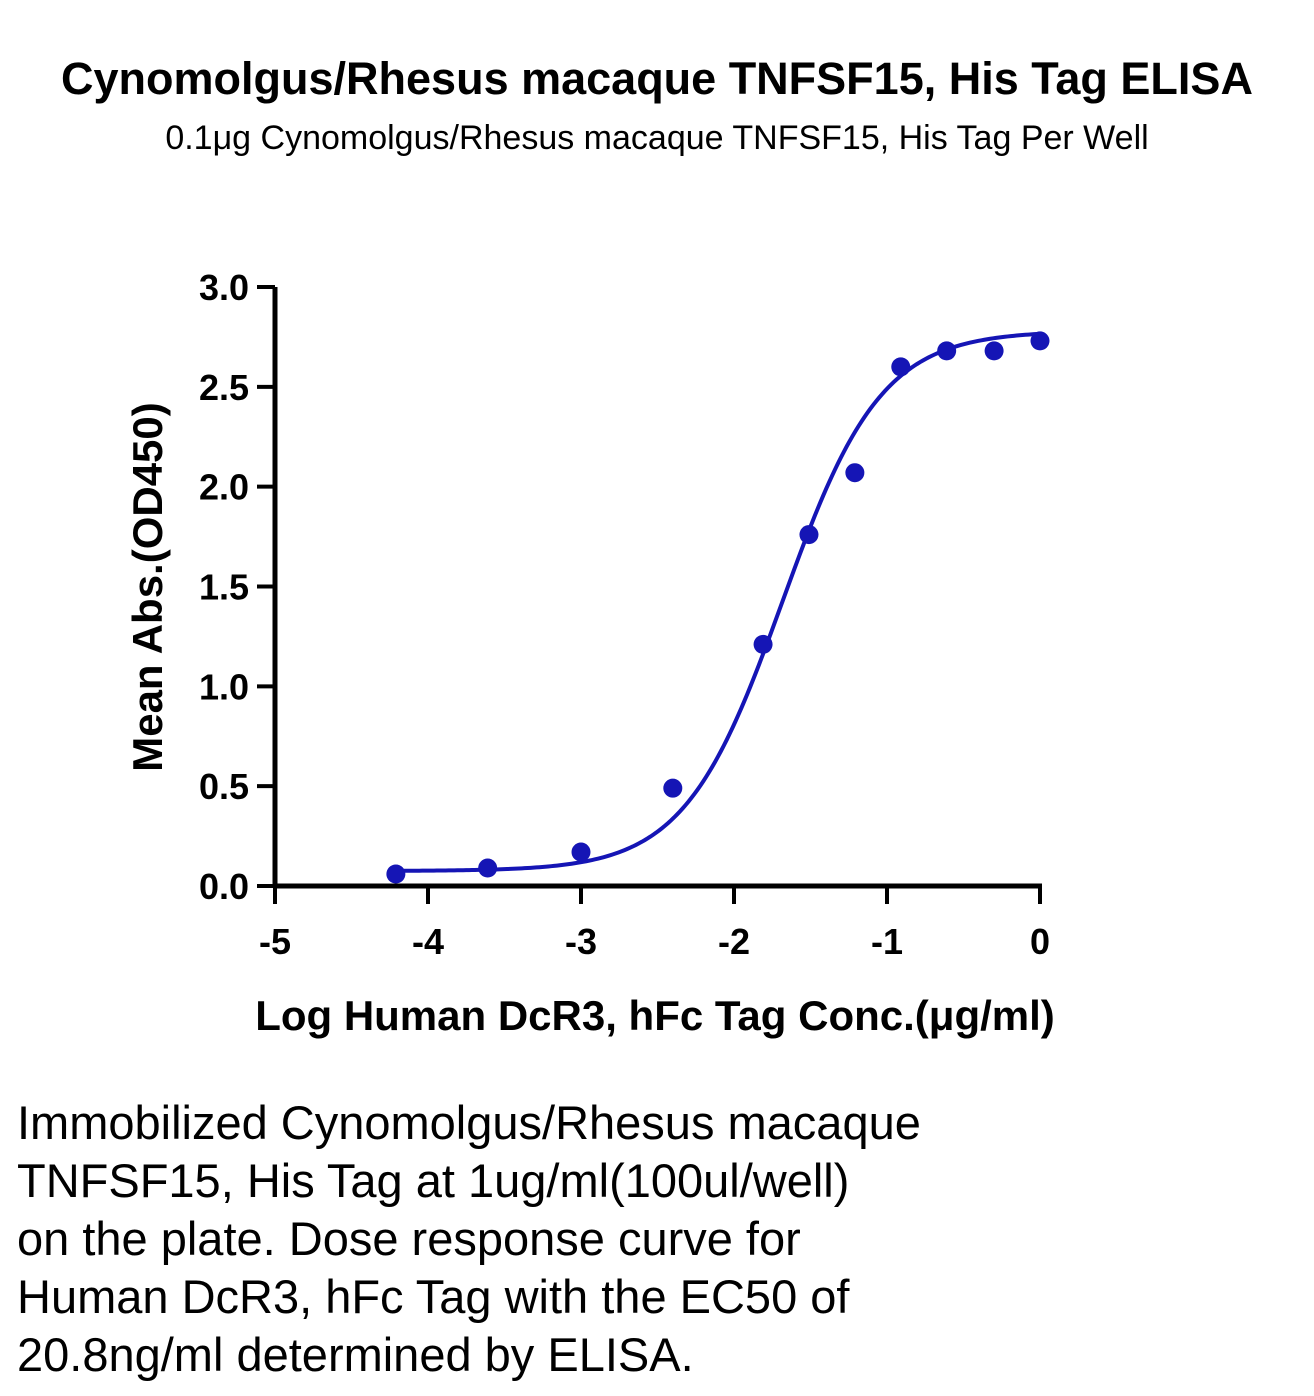  What do you see at coordinates (224, 587) in the screenshot?
I see `y-tick-label: 1.5` at bounding box center [224, 587].